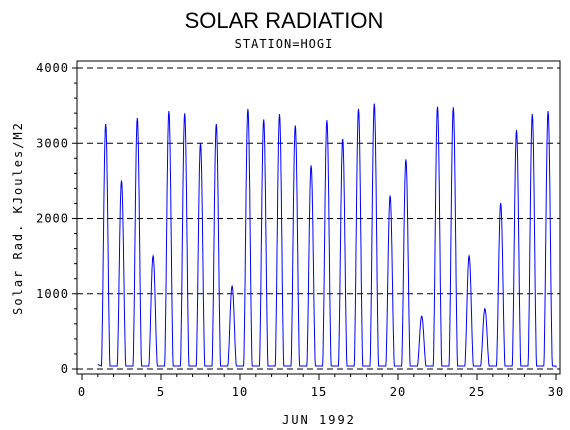 This screenshot has height=430, width=570. What do you see at coordinates (240, 392) in the screenshot?
I see `x-tick-label: 10` at bounding box center [240, 392].